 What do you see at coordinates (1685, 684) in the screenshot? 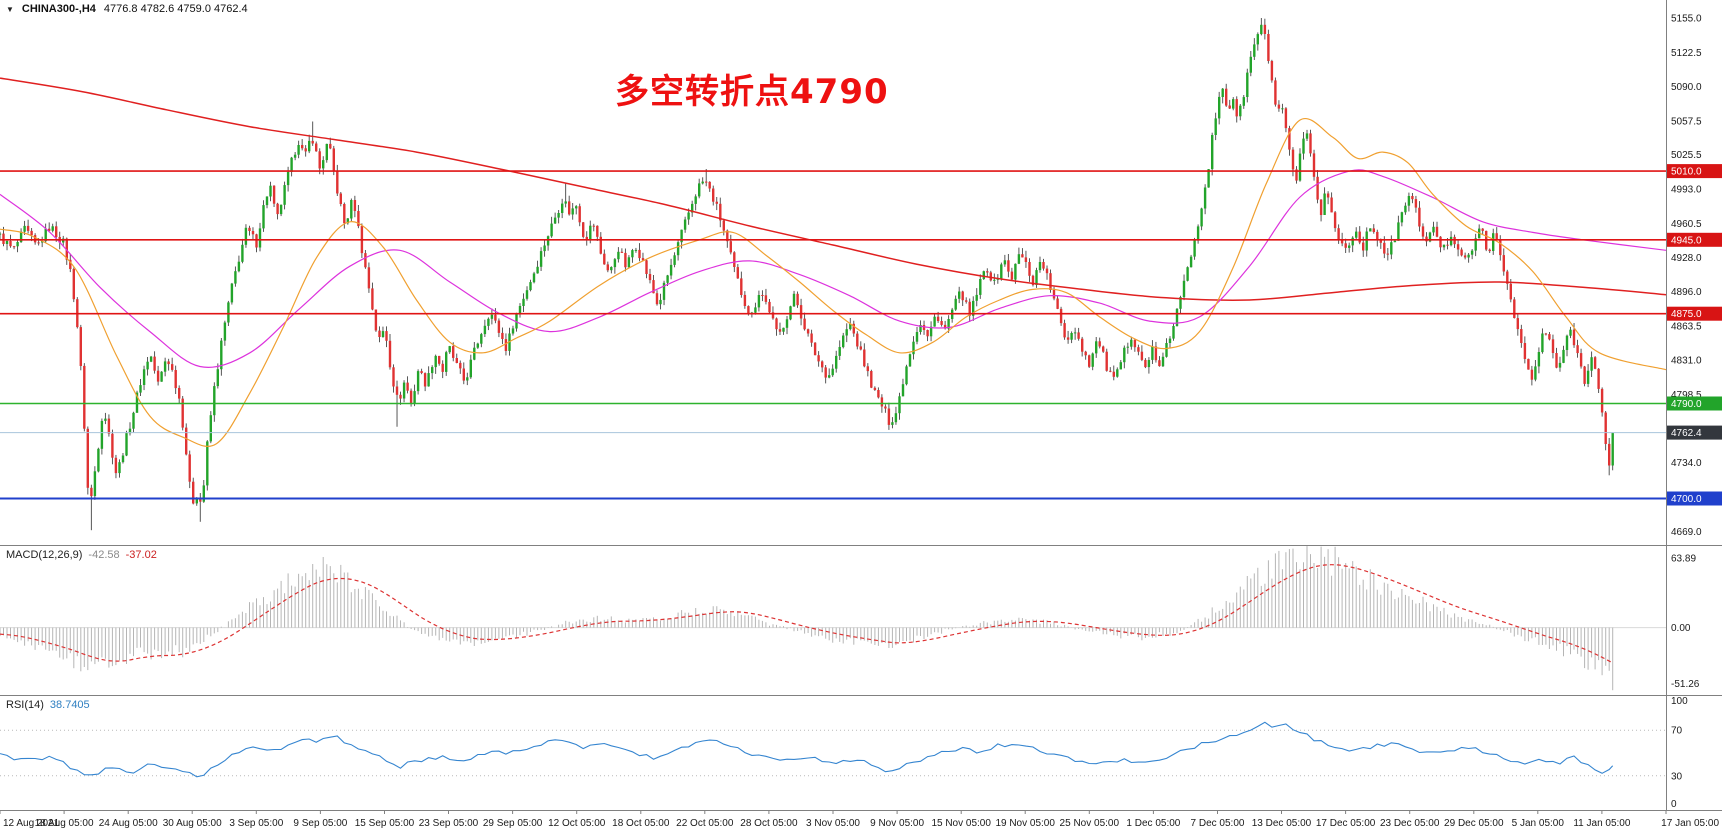
I see `macd-axis-label: -51.26` at bounding box center [1685, 684].